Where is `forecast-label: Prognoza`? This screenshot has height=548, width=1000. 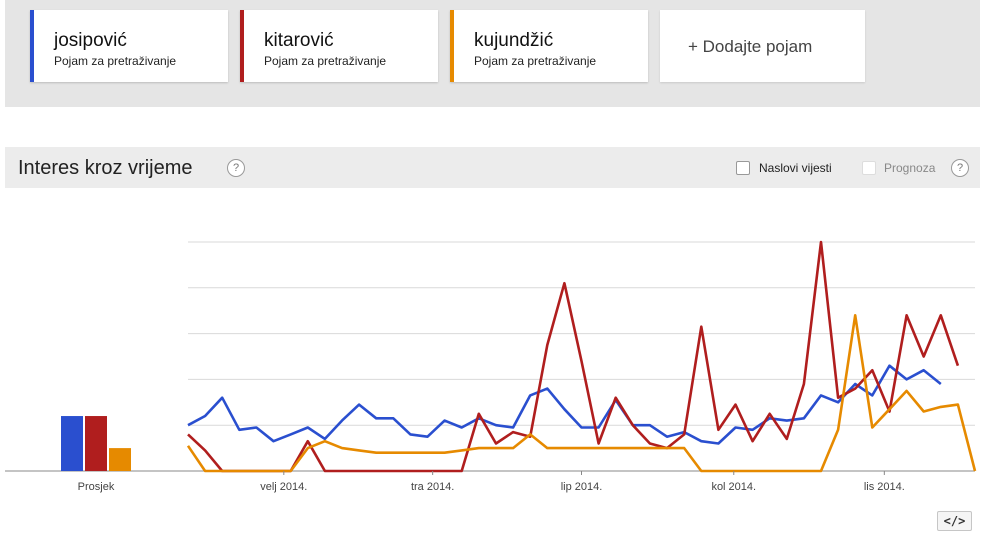
forecast-label: Prognoza is located at coordinates (910, 168).